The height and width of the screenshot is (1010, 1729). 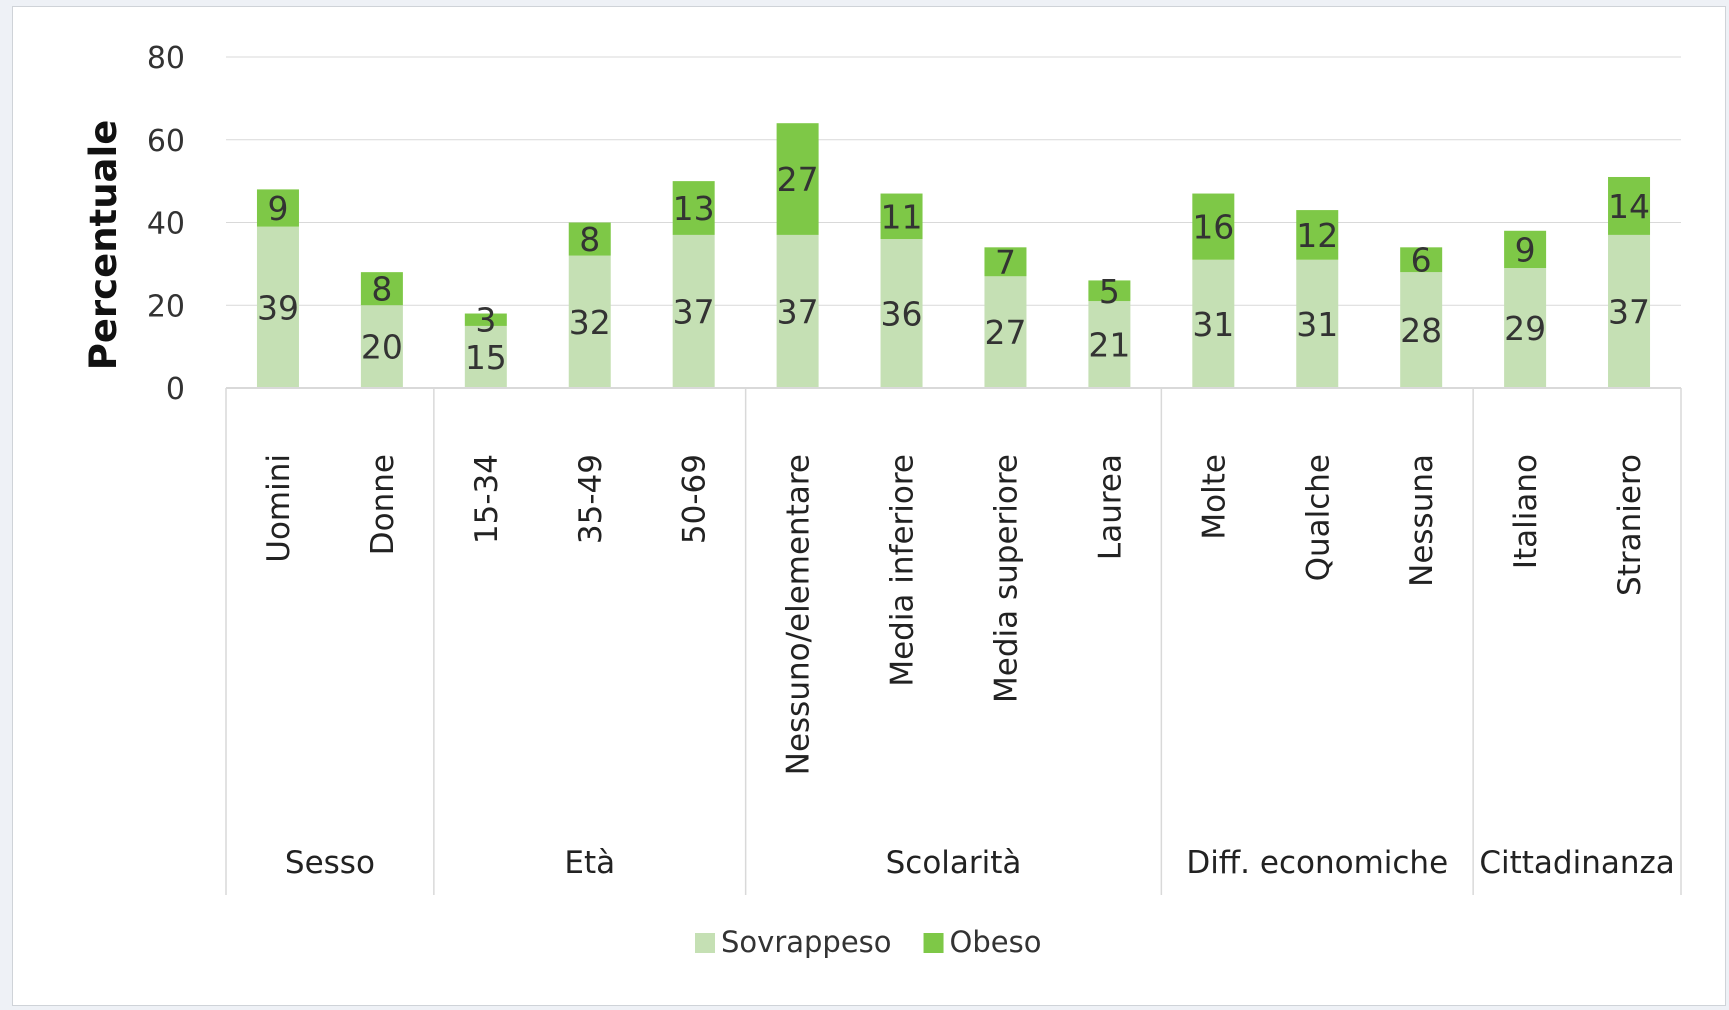 I want to click on data-label-sovrappeso: 28, so click(x=1421, y=330).